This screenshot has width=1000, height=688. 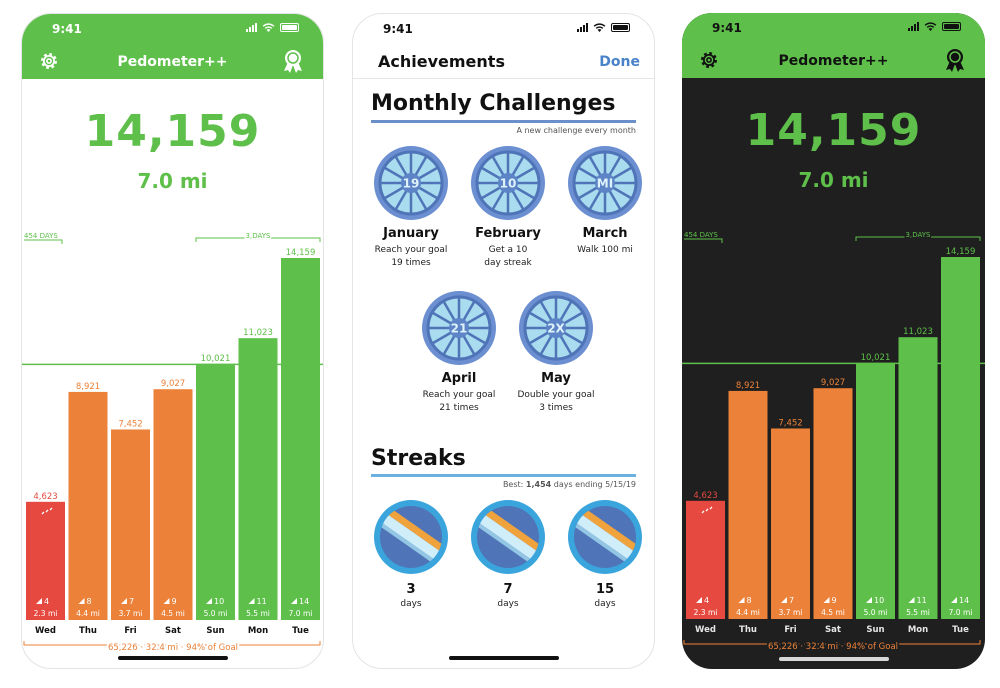 I want to click on bar-distance: 4.4 mi, so click(x=88, y=613).